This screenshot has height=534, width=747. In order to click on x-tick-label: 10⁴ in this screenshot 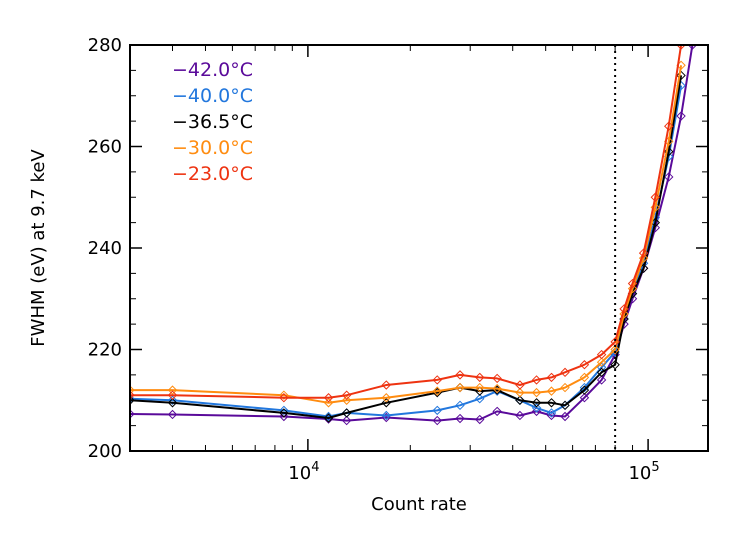, I will do `click(303, 472)`.